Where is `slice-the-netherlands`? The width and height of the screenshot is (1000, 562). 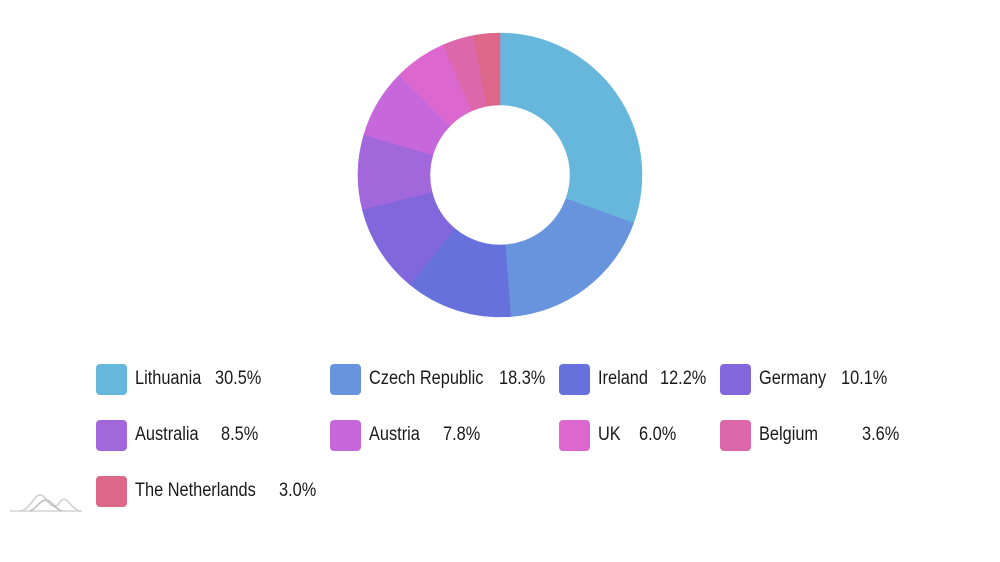 slice-the-netherlands is located at coordinates (487, 69).